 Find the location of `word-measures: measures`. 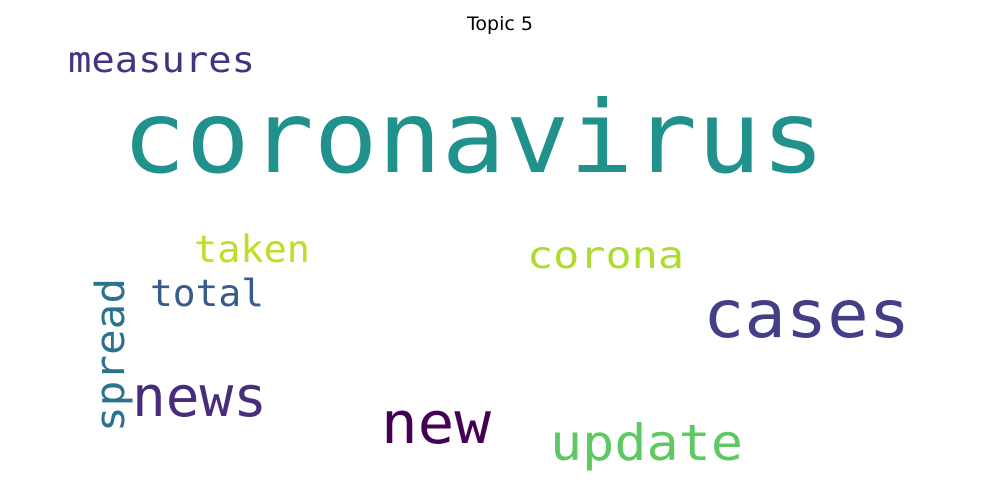

word-measures: measures is located at coordinates (161, 60).